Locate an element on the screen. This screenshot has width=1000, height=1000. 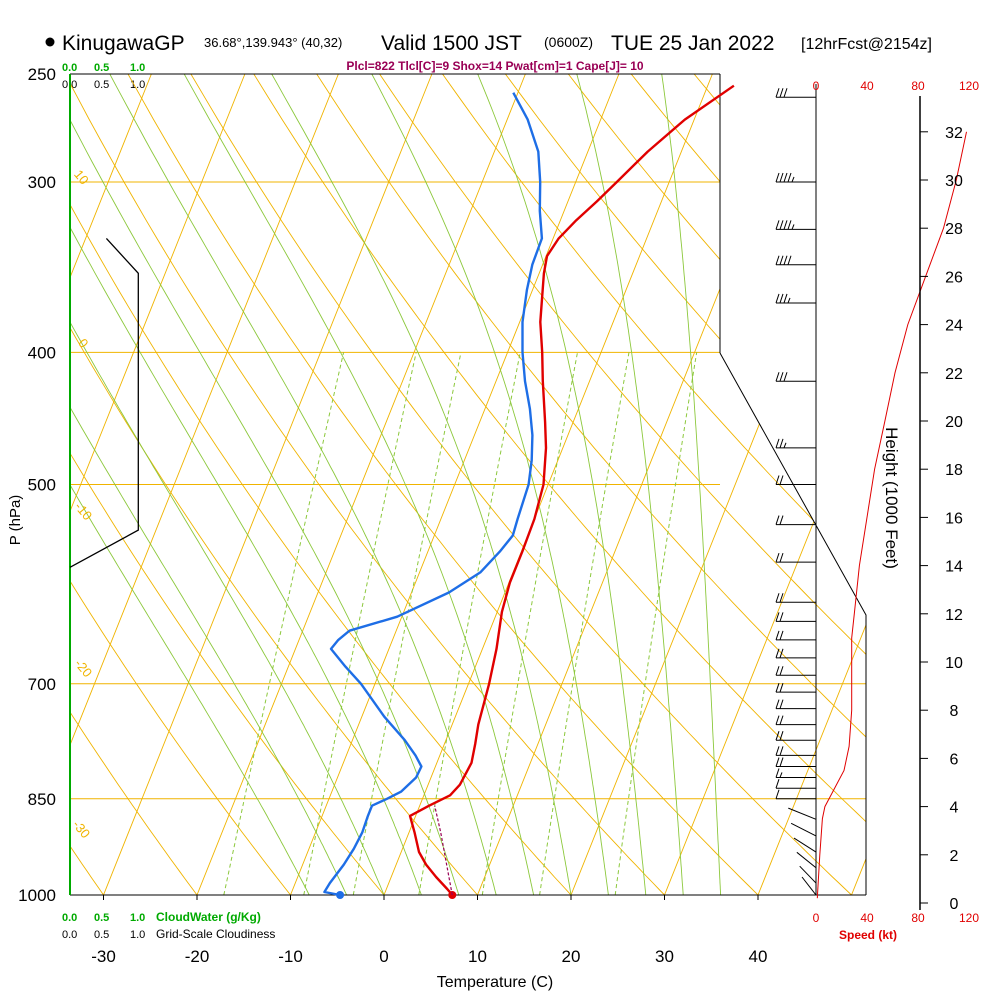
cloudiness-tick-bottom-2: 1.0 is located at coordinates (137, 935).